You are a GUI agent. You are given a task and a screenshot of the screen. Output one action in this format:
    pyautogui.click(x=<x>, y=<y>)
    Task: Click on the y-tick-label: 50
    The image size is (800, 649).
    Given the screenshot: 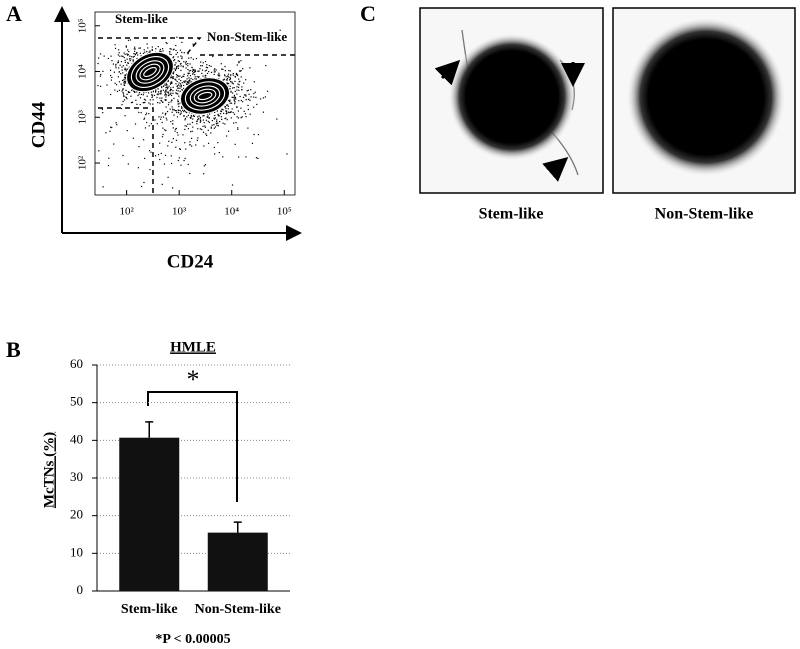 What is the action you would take?
    pyautogui.click(x=76, y=401)
    